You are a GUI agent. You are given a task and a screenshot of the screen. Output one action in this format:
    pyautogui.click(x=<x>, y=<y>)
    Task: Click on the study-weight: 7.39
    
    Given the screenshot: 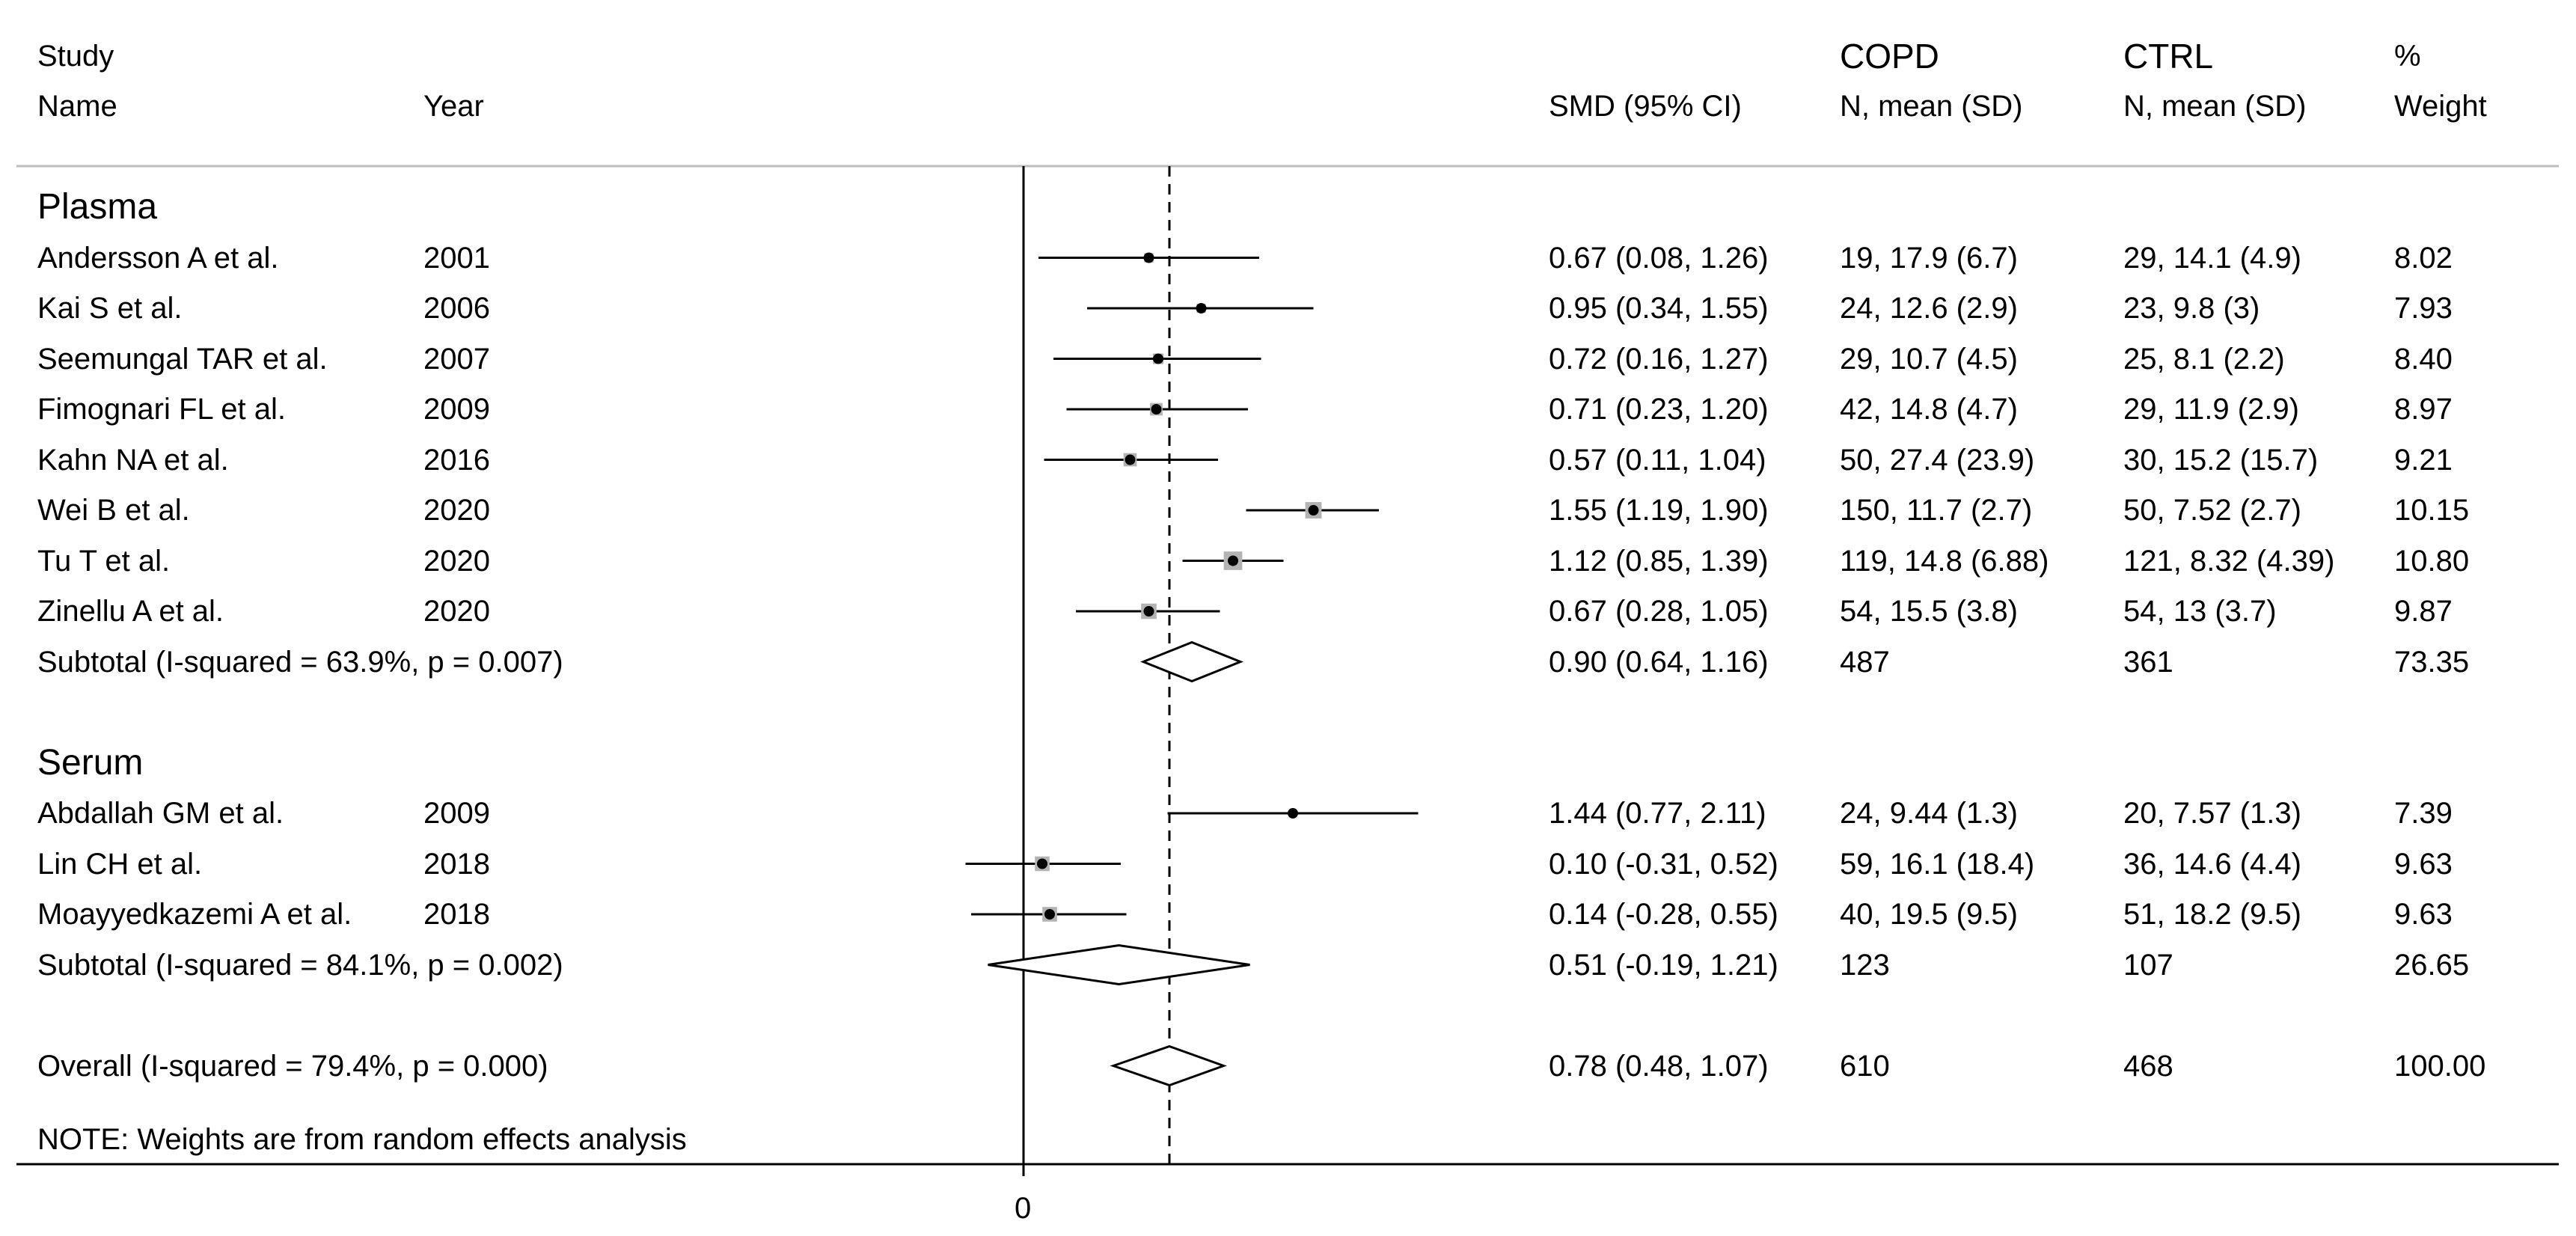 What is the action you would take?
    pyautogui.click(x=2423, y=813)
    